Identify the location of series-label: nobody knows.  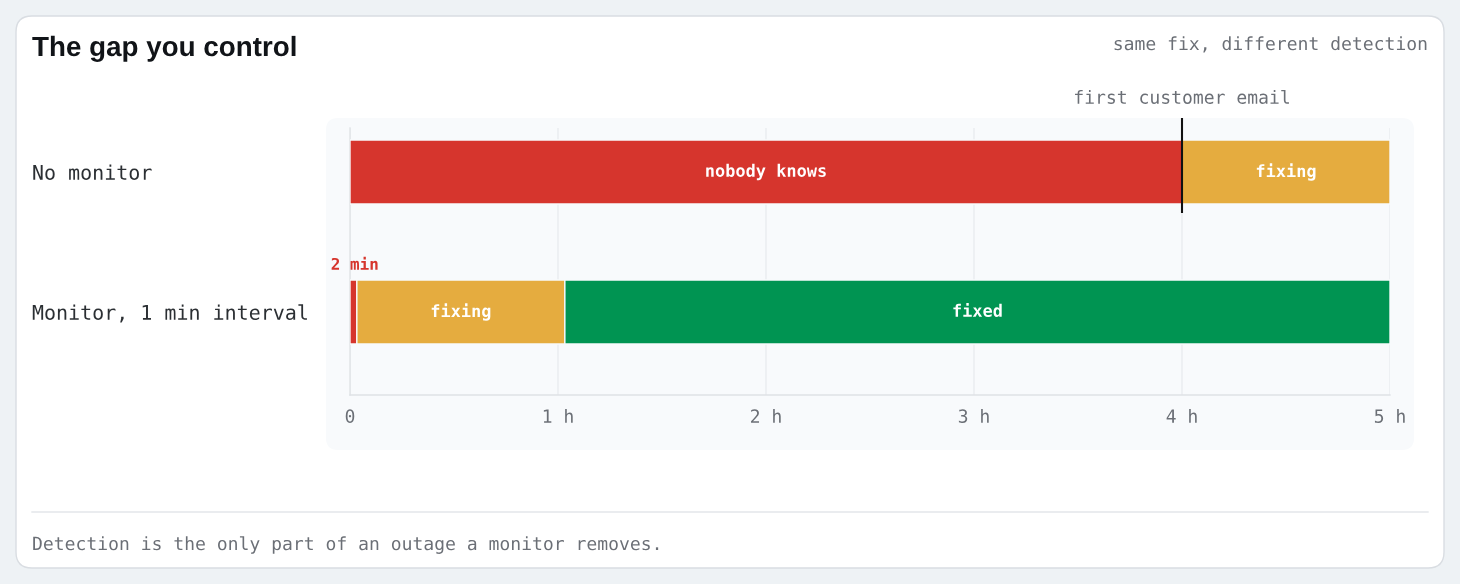
(766, 172).